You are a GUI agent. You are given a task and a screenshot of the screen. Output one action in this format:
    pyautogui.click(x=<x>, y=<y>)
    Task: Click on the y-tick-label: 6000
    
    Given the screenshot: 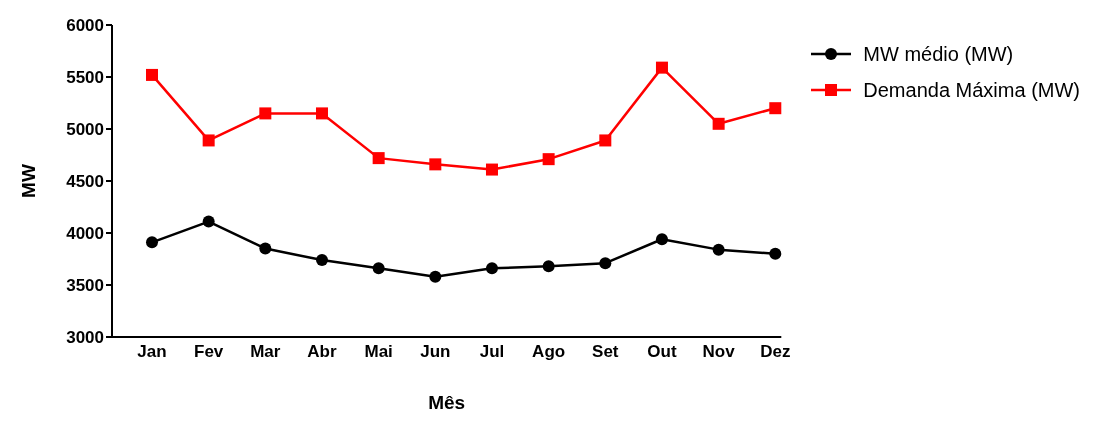 What is the action you would take?
    pyautogui.click(x=85, y=26)
    